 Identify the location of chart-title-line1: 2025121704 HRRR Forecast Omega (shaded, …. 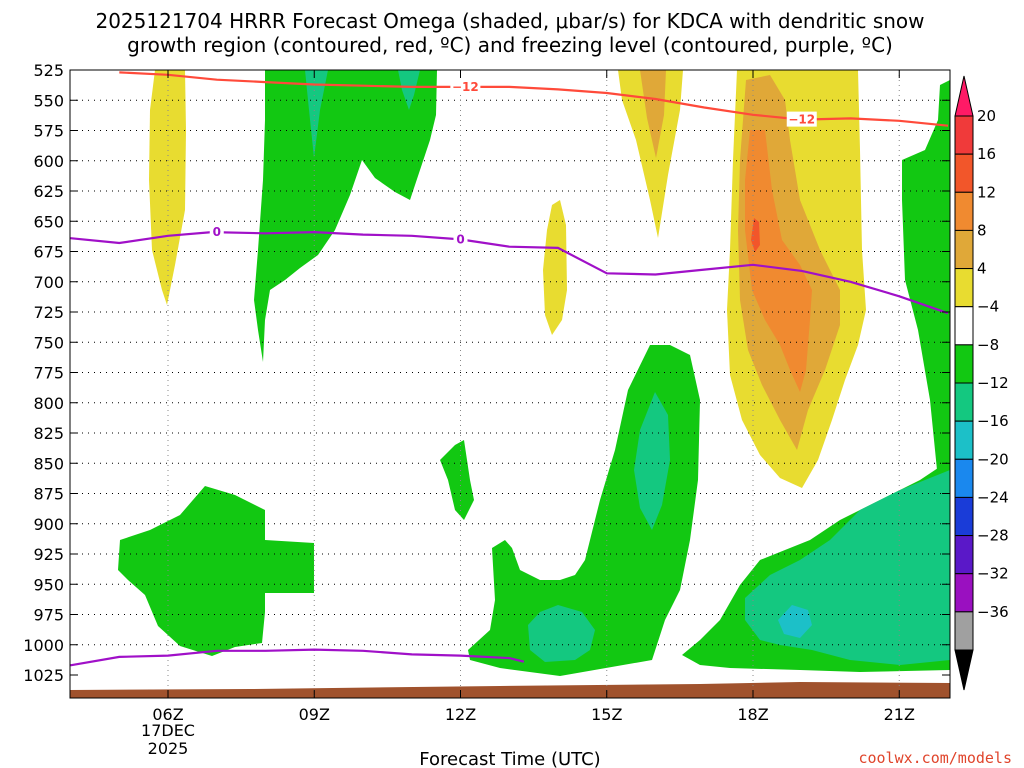
(509, 21).